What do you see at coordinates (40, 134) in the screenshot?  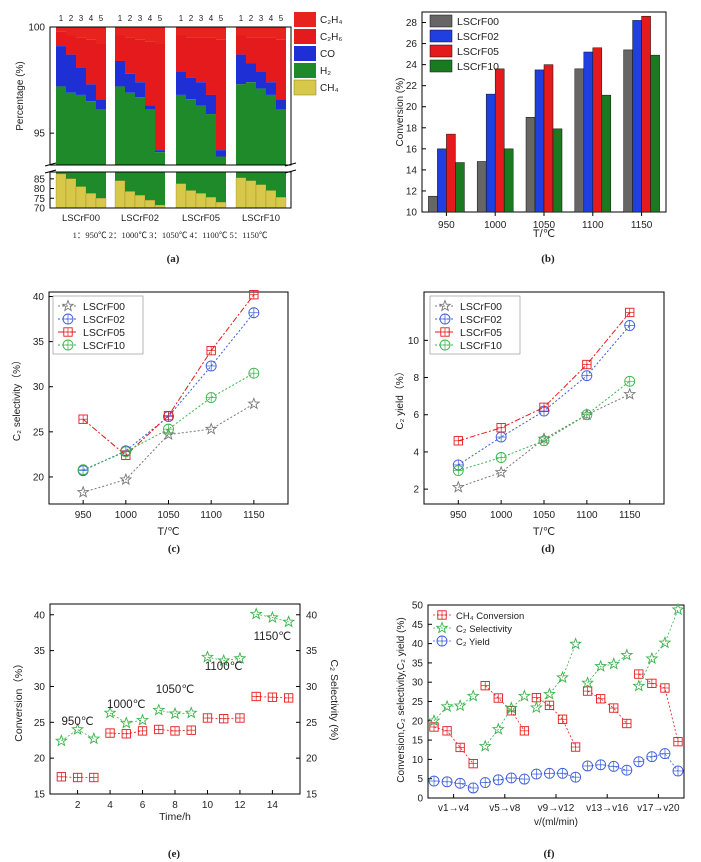 I see `y-tick-label: 95` at bounding box center [40, 134].